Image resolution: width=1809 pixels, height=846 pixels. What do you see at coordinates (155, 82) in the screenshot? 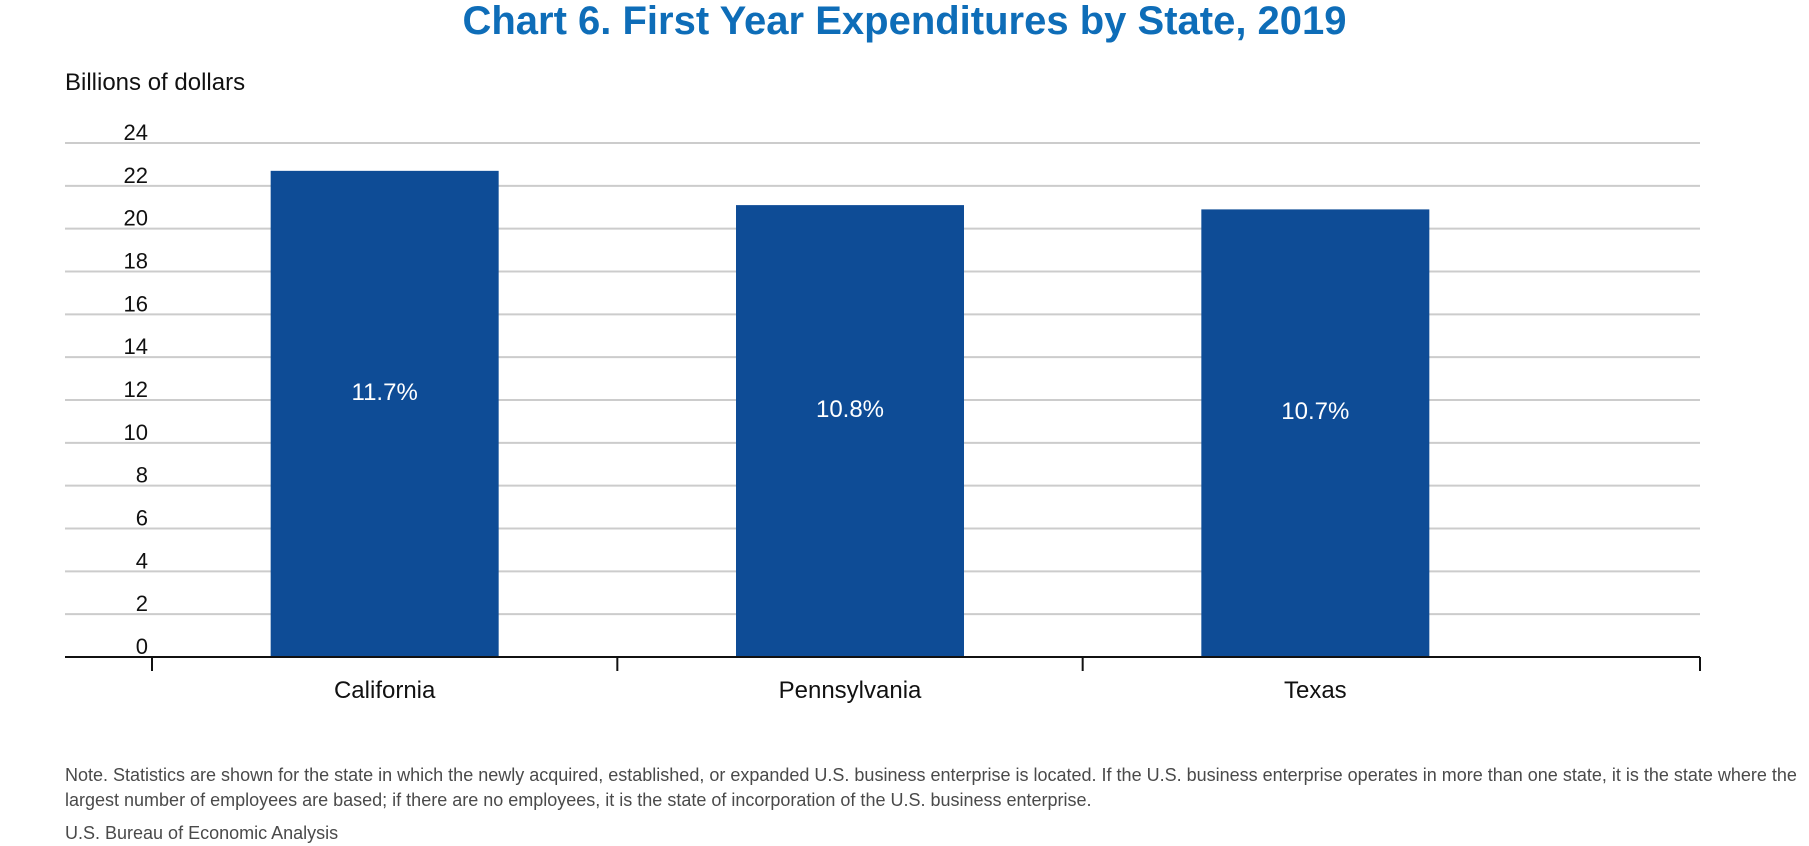
I see `y-axis-label: Billions of dollars` at bounding box center [155, 82].